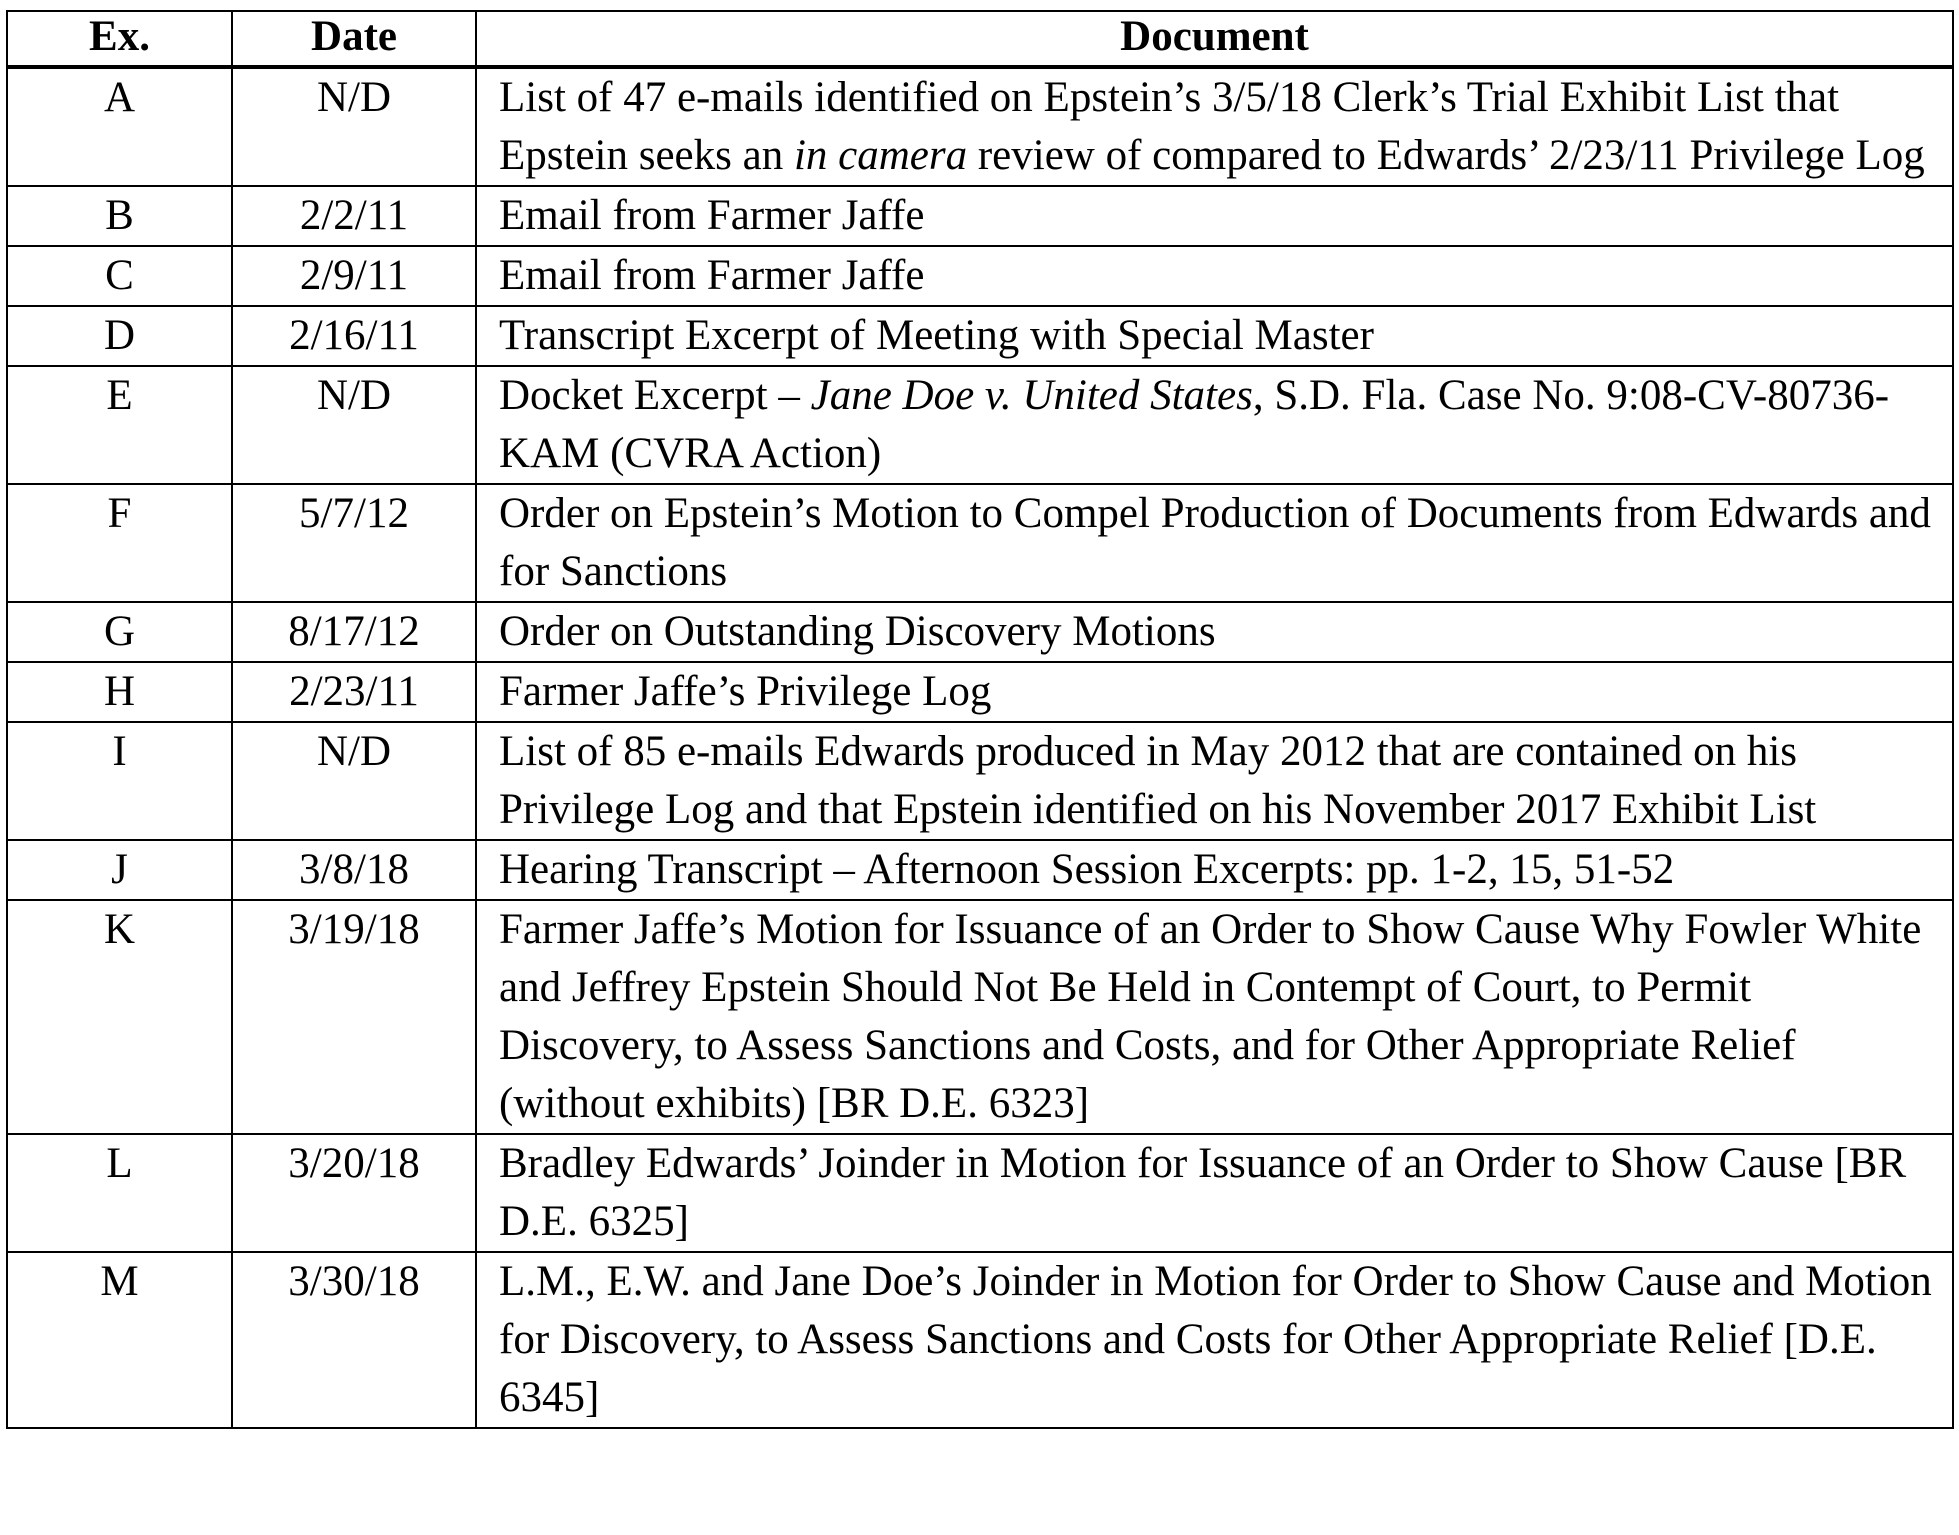 Image resolution: width=1959 pixels, height=1535 pixels. Describe the element at coordinates (119, 692) in the screenshot. I see `exhibit-letter: H` at that location.